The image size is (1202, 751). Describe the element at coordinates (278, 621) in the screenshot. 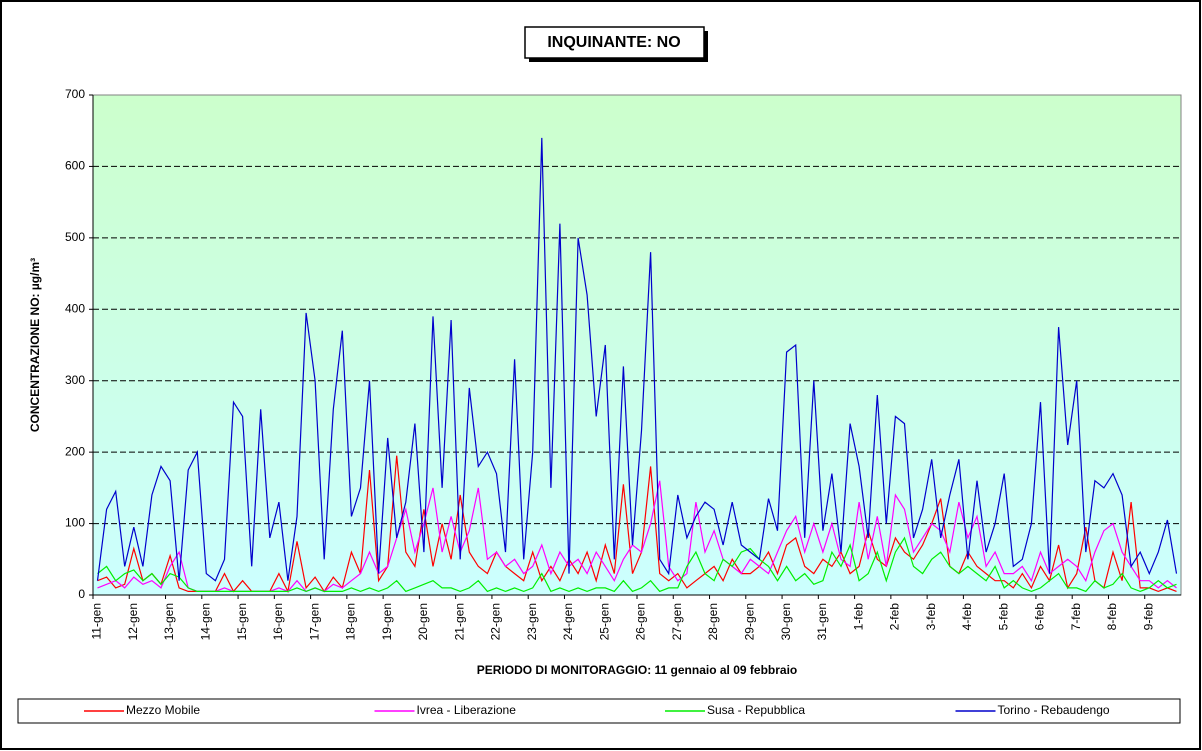

I see `x-tick-label: 16-gen` at that location.